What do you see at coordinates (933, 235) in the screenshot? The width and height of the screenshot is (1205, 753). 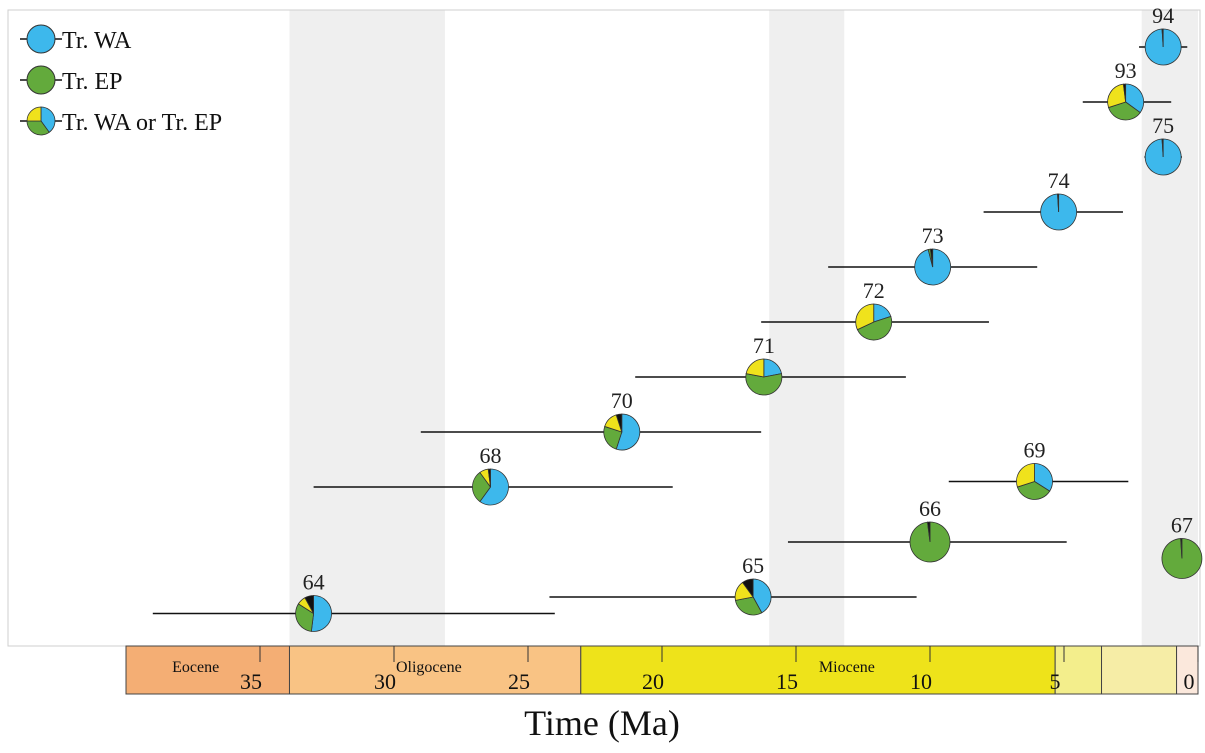 I see `node-label: 73` at bounding box center [933, 235].